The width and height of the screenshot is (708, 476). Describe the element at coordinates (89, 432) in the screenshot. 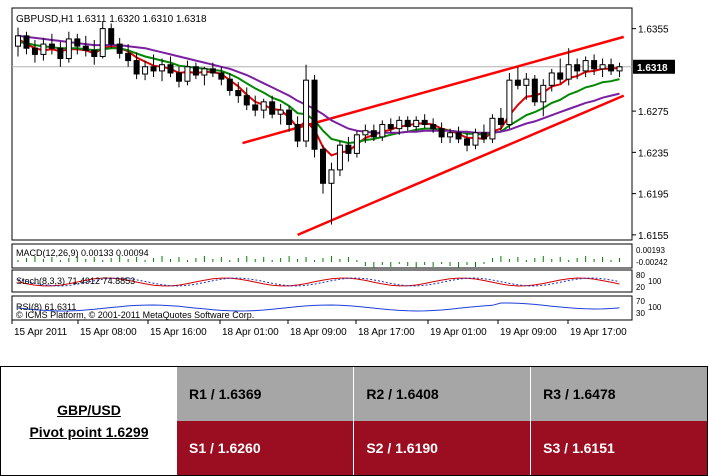

I see `pivot-point-label: Pivot point 1.6299` at that location.